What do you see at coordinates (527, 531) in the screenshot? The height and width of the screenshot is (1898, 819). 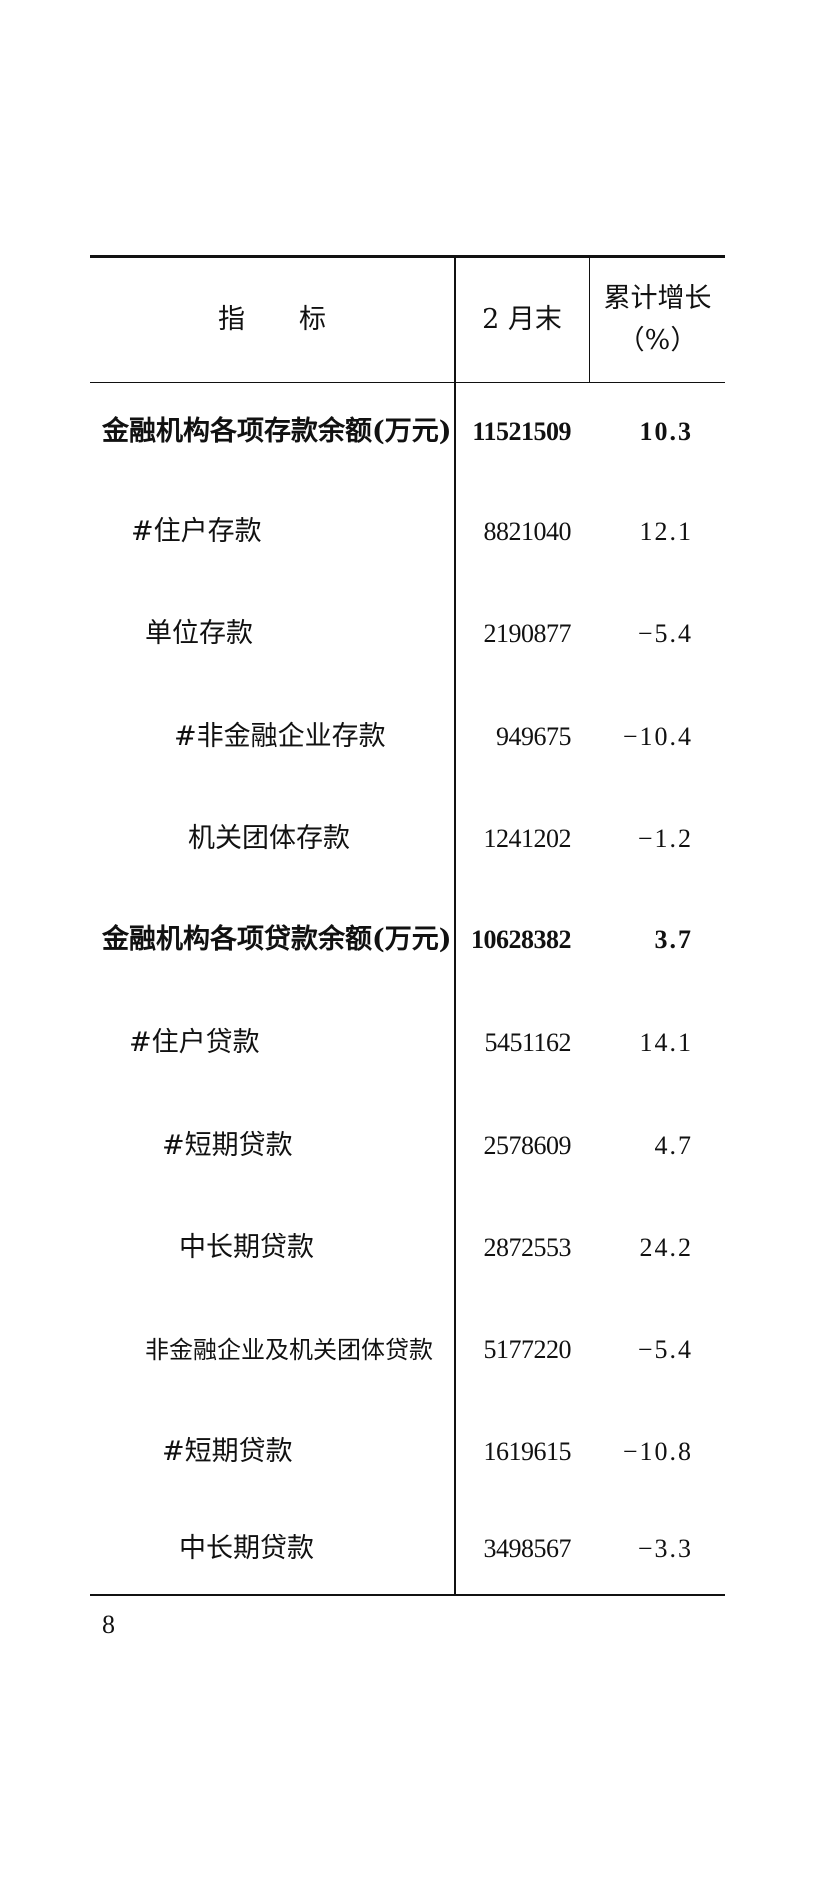 I see `row-feb-value: 8821040` at bounding box center [527, 531].